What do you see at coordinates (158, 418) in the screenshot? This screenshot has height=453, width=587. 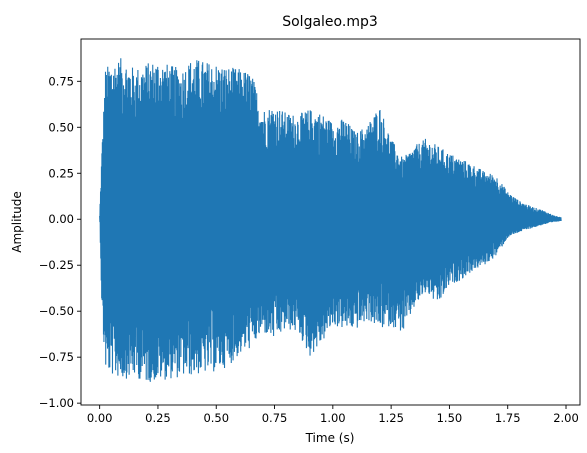 I see `x-tick-label: 0.25` at bounding box center [158, 418].